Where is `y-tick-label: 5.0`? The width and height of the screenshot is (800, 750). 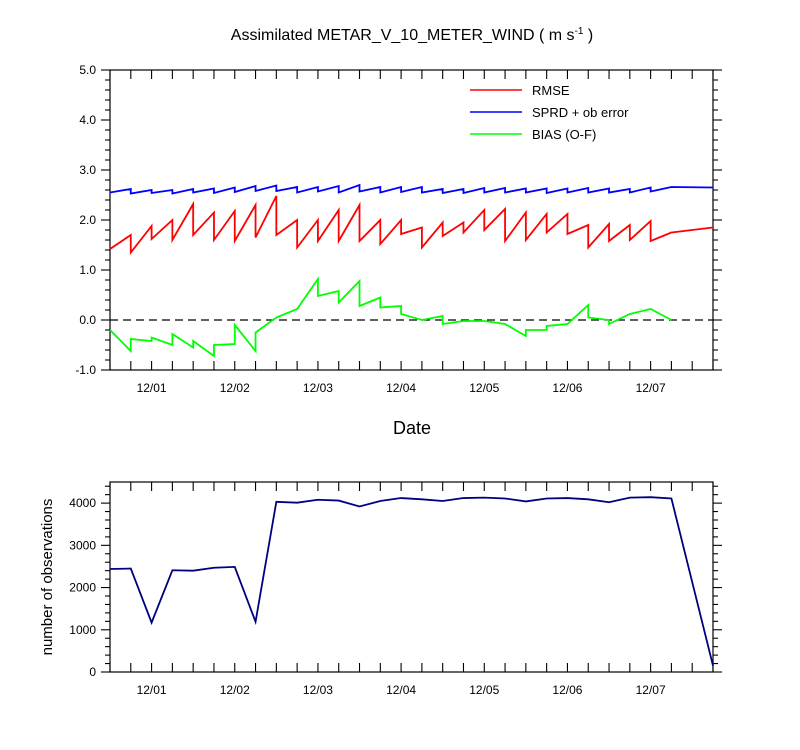 y-tick-label: 5.0 is located at coordinates (87, 70).